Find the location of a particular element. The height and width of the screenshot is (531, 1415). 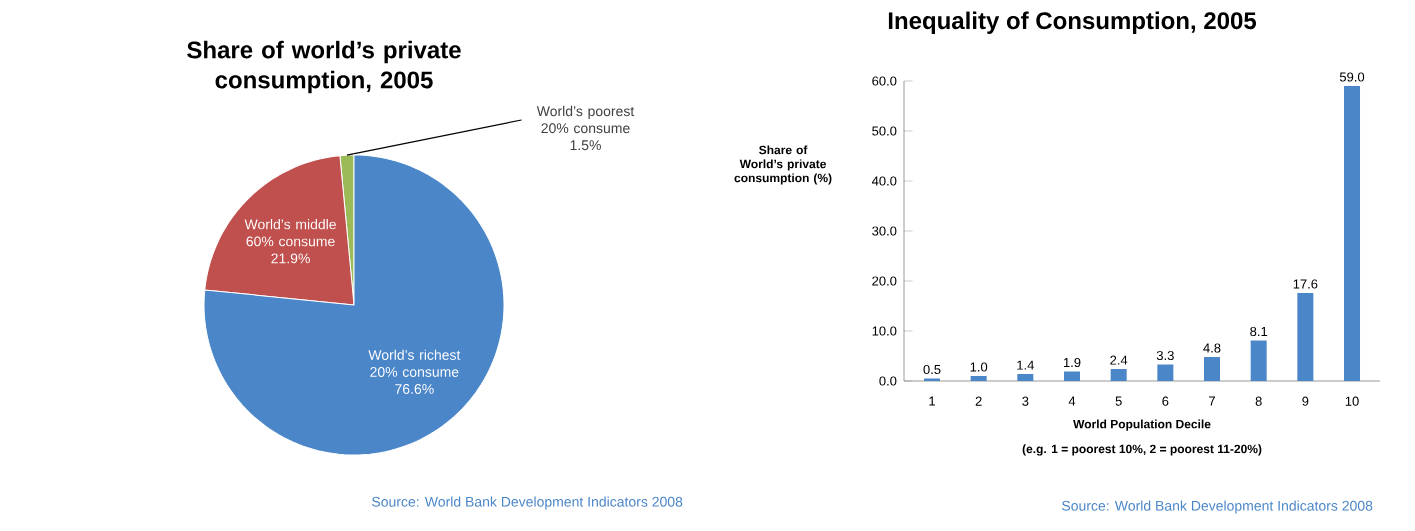

data-label: 21.9% is located at coordinates (290, 258).